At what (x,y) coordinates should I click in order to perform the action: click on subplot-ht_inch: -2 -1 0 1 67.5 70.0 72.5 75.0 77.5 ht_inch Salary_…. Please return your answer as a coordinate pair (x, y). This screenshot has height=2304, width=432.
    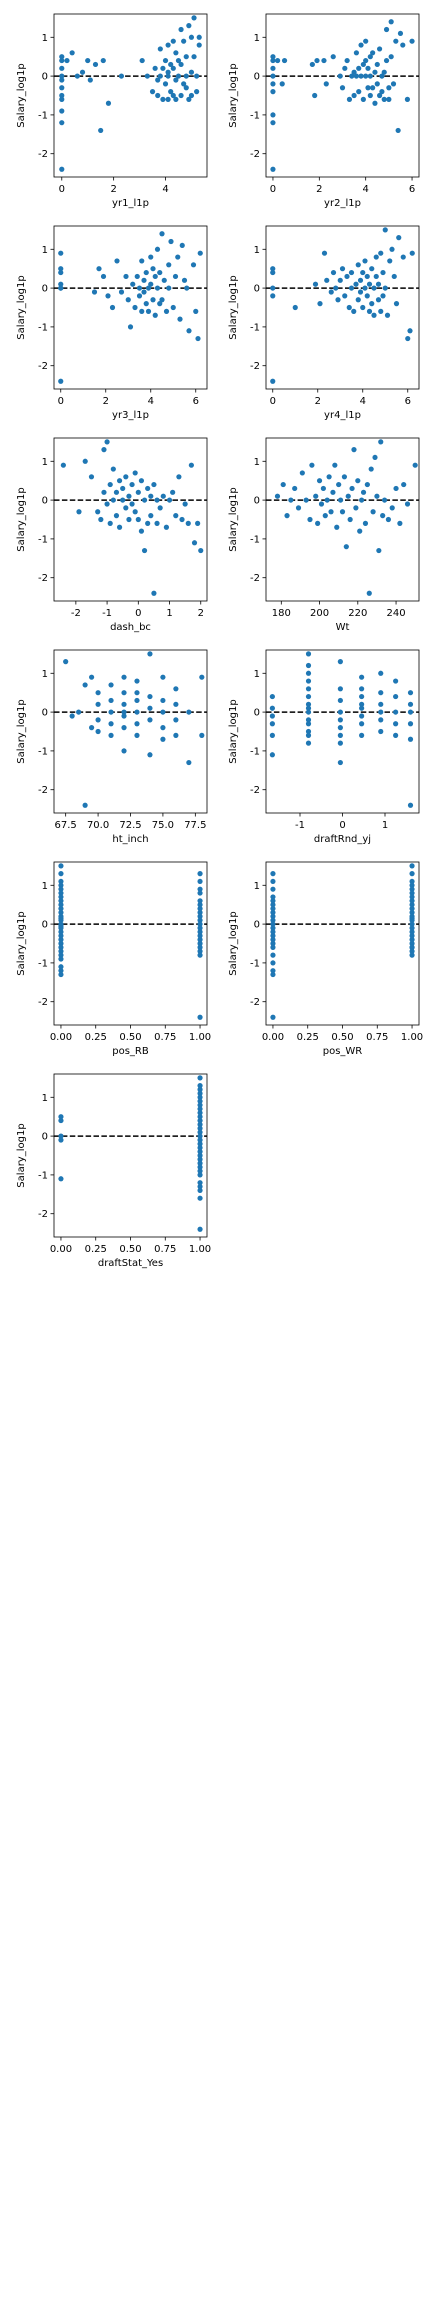
    Looking at the image, I should click on (112, 747).